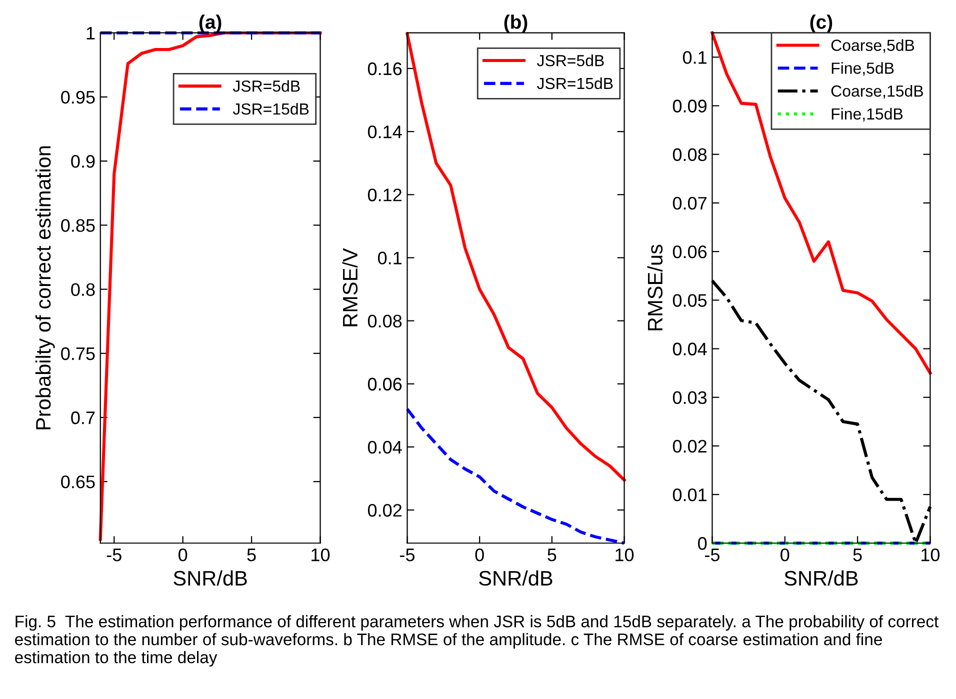 This screenshot has height=699, width=956. I want to click on chart-title: (c), so click(821, 23).